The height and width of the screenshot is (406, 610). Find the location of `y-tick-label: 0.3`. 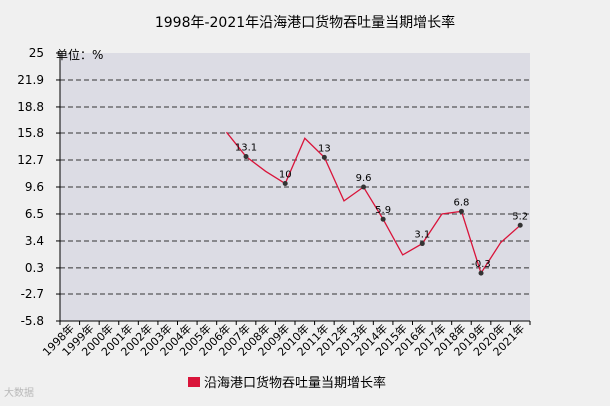

y-tick-label: 0.3 is located at coordinates (34, 268).